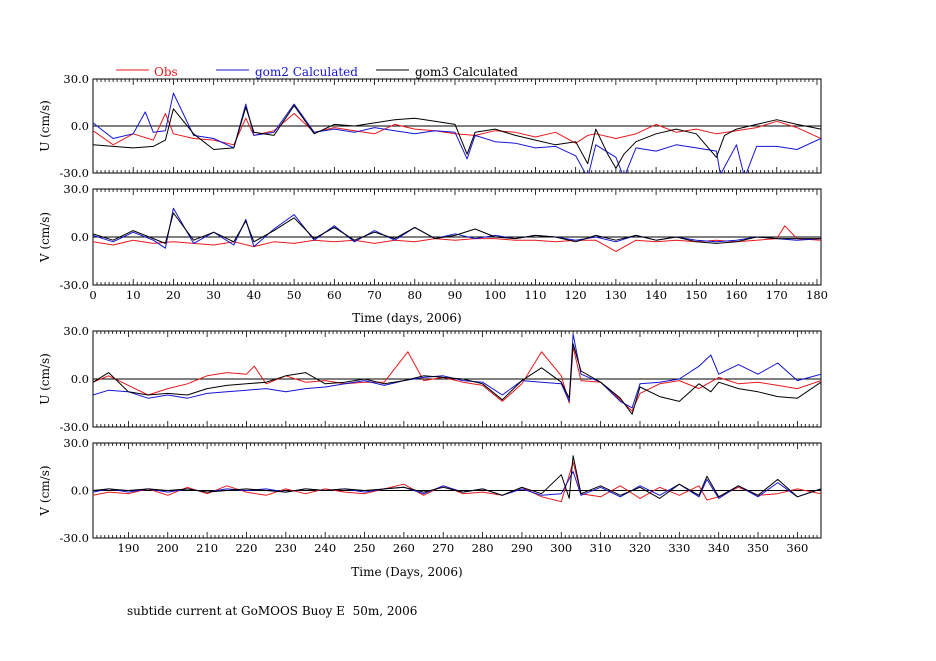 The image size is (936, 661). What do you see at coordinates (616, 295) in the screenshot?
I see `x-tick-label: 130` at bounding box center [616, 295].